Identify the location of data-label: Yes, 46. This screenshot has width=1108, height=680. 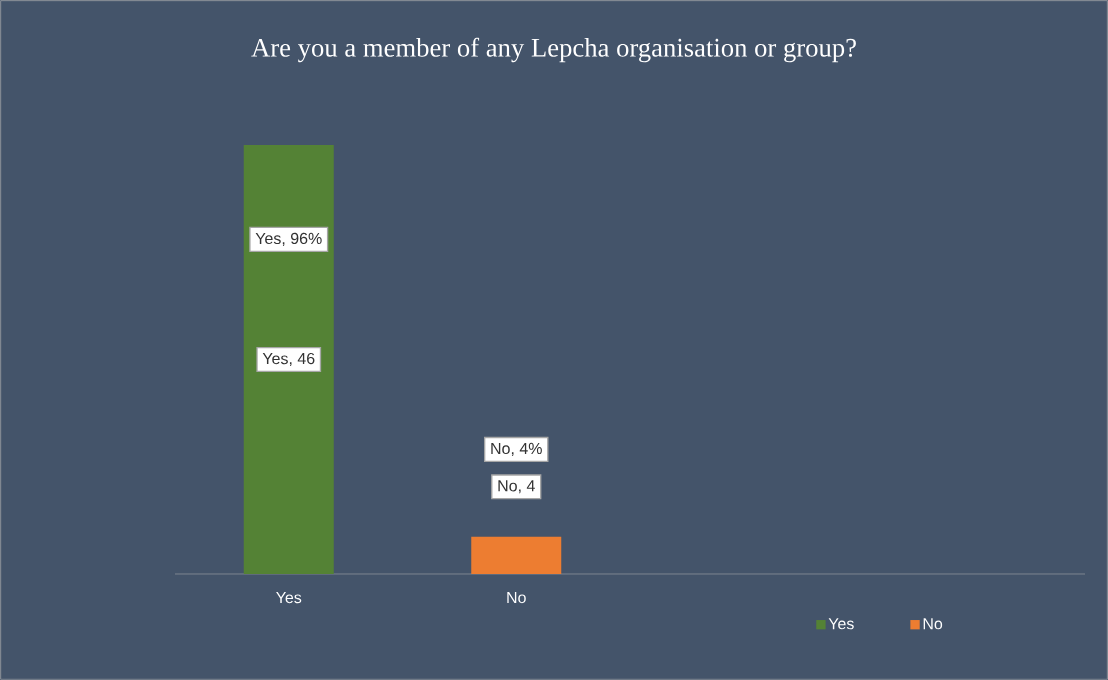
(288, 359).